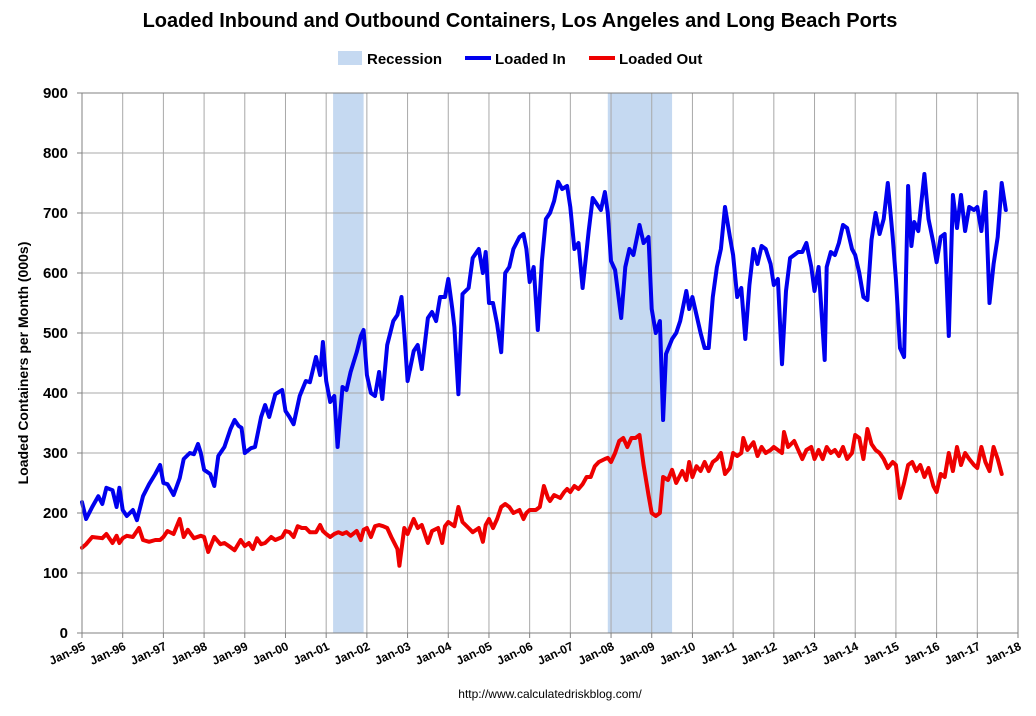 This screenshot has height=716, width=1036. What do you see at coordinates (64, 633) in the screenshot?
I see `y-tick-label: 0` at bounding box center [64, 633].